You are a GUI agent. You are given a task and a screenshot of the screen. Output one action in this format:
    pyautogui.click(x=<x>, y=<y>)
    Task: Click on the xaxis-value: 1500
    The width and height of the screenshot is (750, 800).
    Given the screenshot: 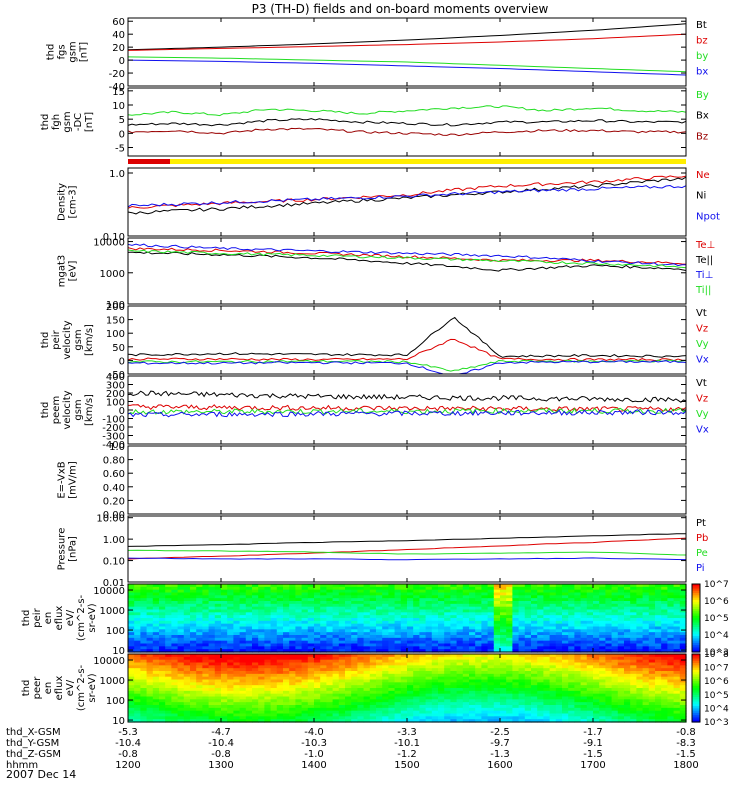 What is the action you would take?
    pyautogui.click(x=406, y=765)
    